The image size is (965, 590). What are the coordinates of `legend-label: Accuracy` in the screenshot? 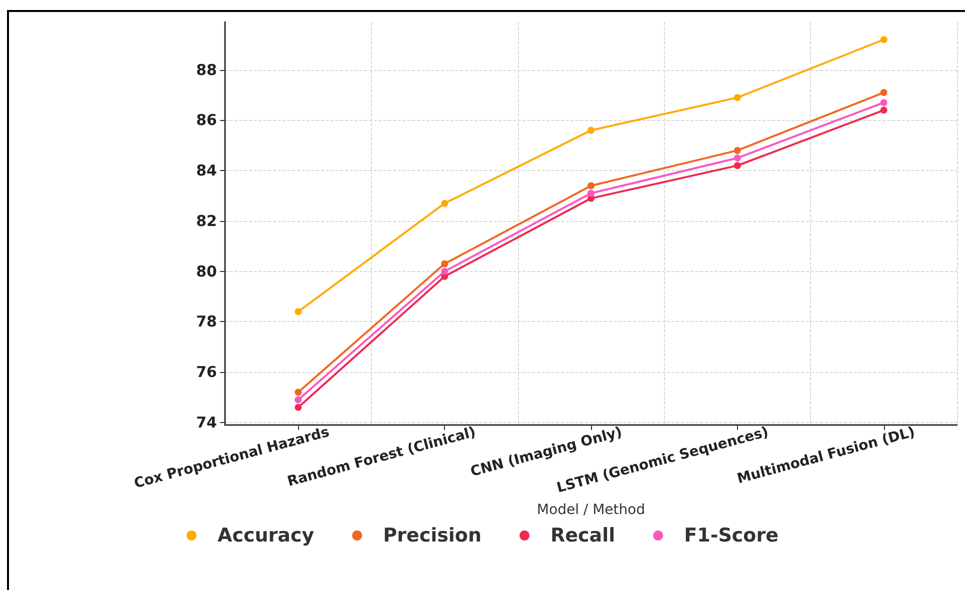 It's located at (266, 535).